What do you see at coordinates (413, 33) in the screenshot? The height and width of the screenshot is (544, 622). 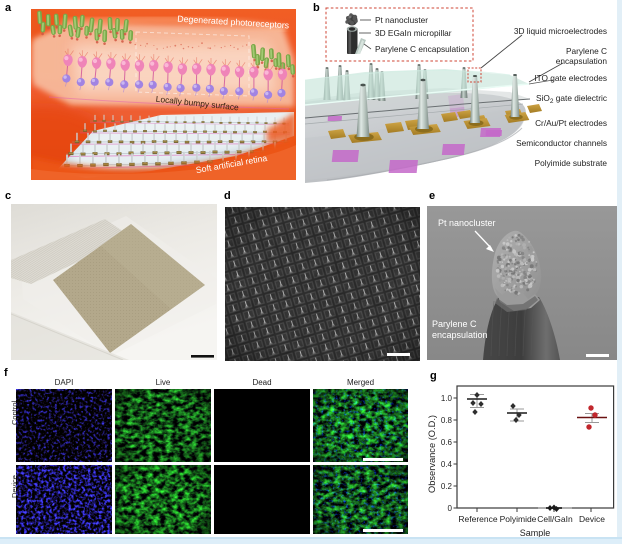 I see `svg-text: 3D EGaIn micropillar` at bounding box center [413, 33].